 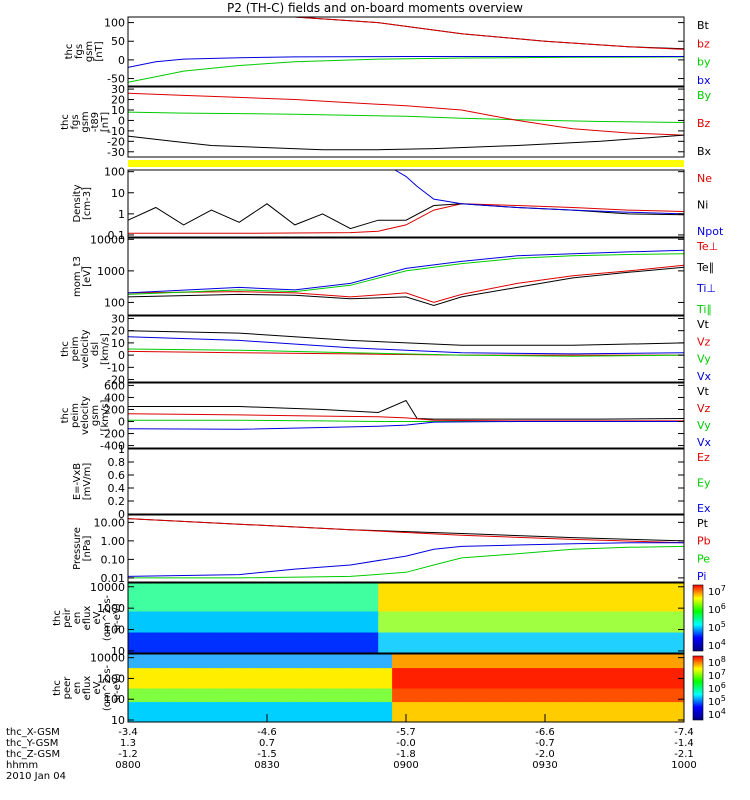 What do you see at coordinates (717, 701) in the screenshot?
I see `colorbar-tick-label: 105` at bounding box center [717, 701].